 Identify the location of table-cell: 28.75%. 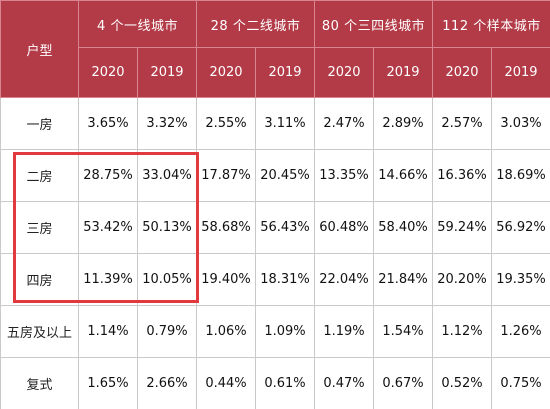
(108, 175).